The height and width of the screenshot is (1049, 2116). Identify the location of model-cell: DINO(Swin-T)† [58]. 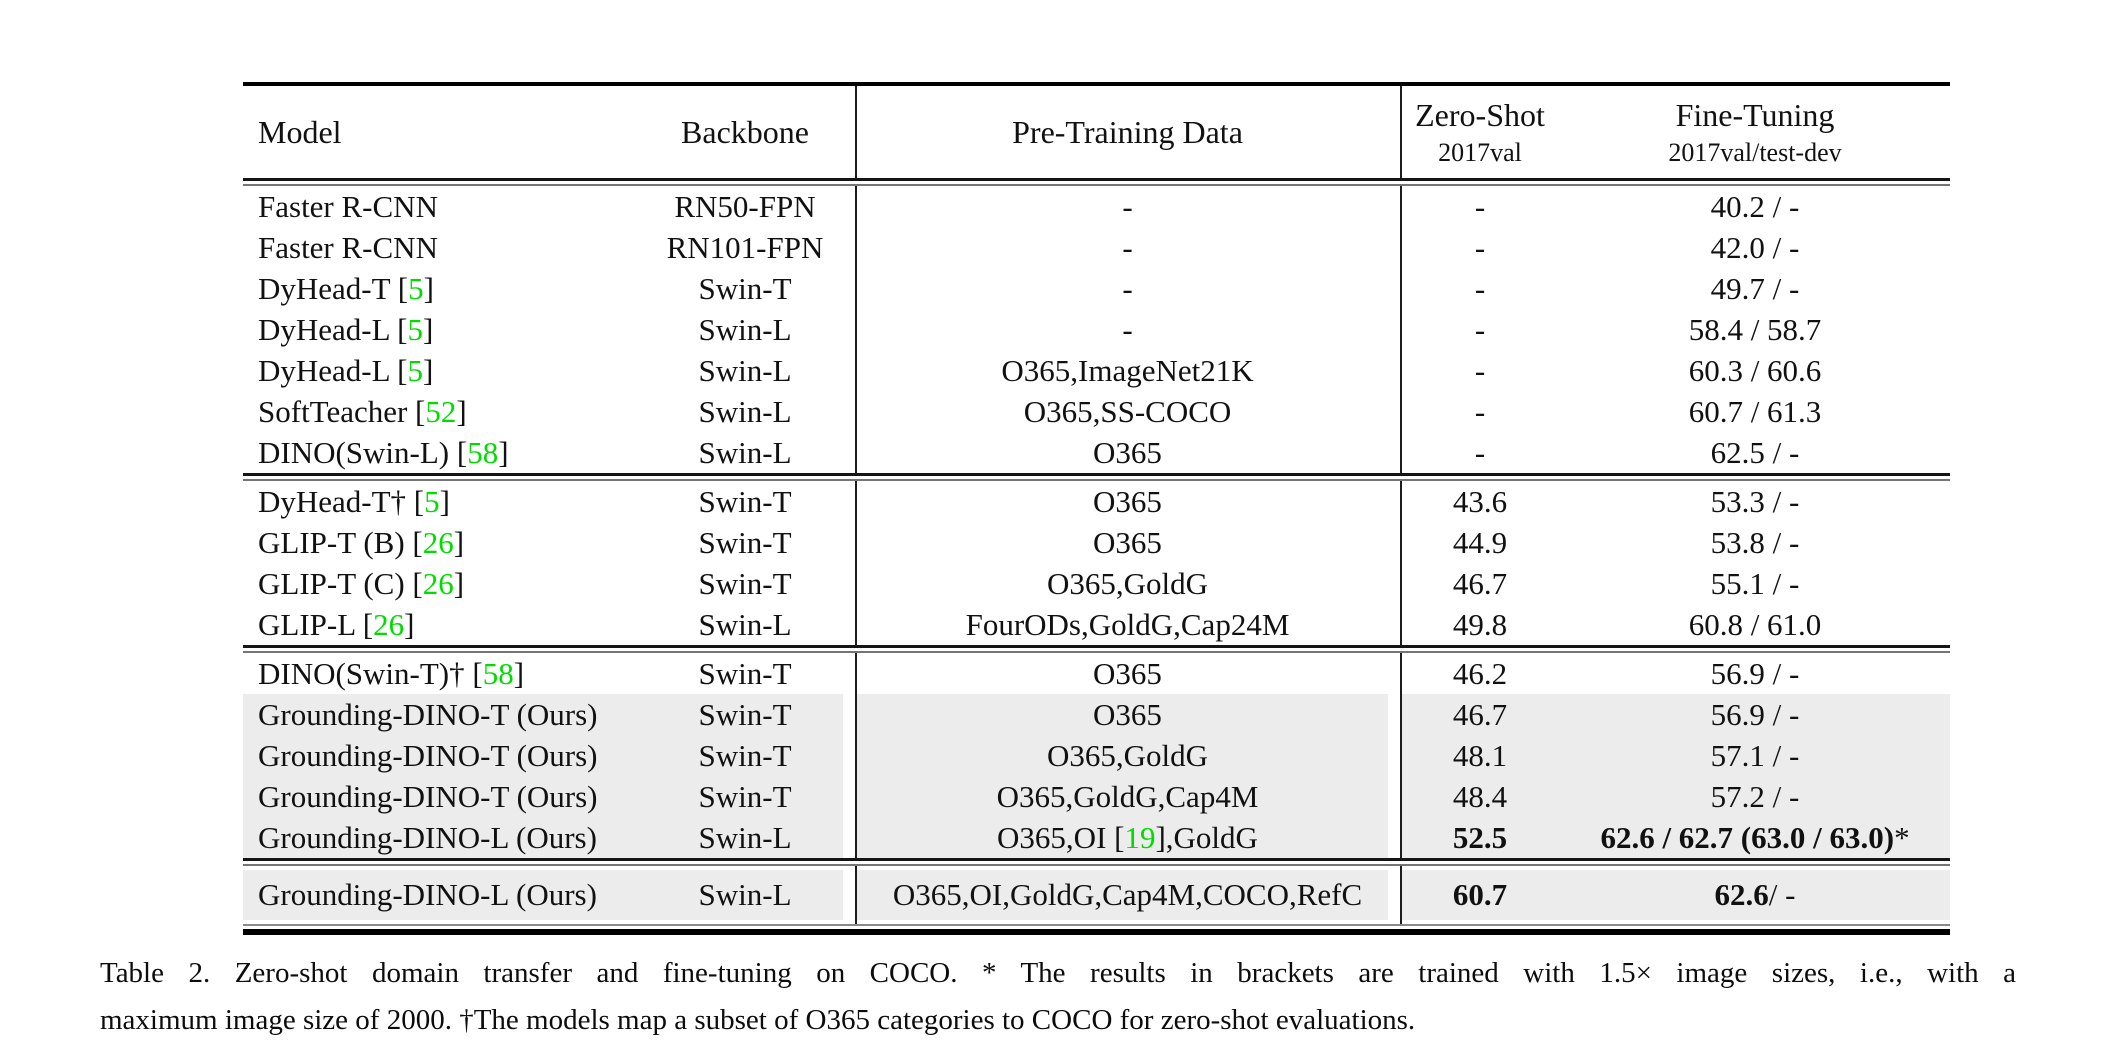
(439, 673).